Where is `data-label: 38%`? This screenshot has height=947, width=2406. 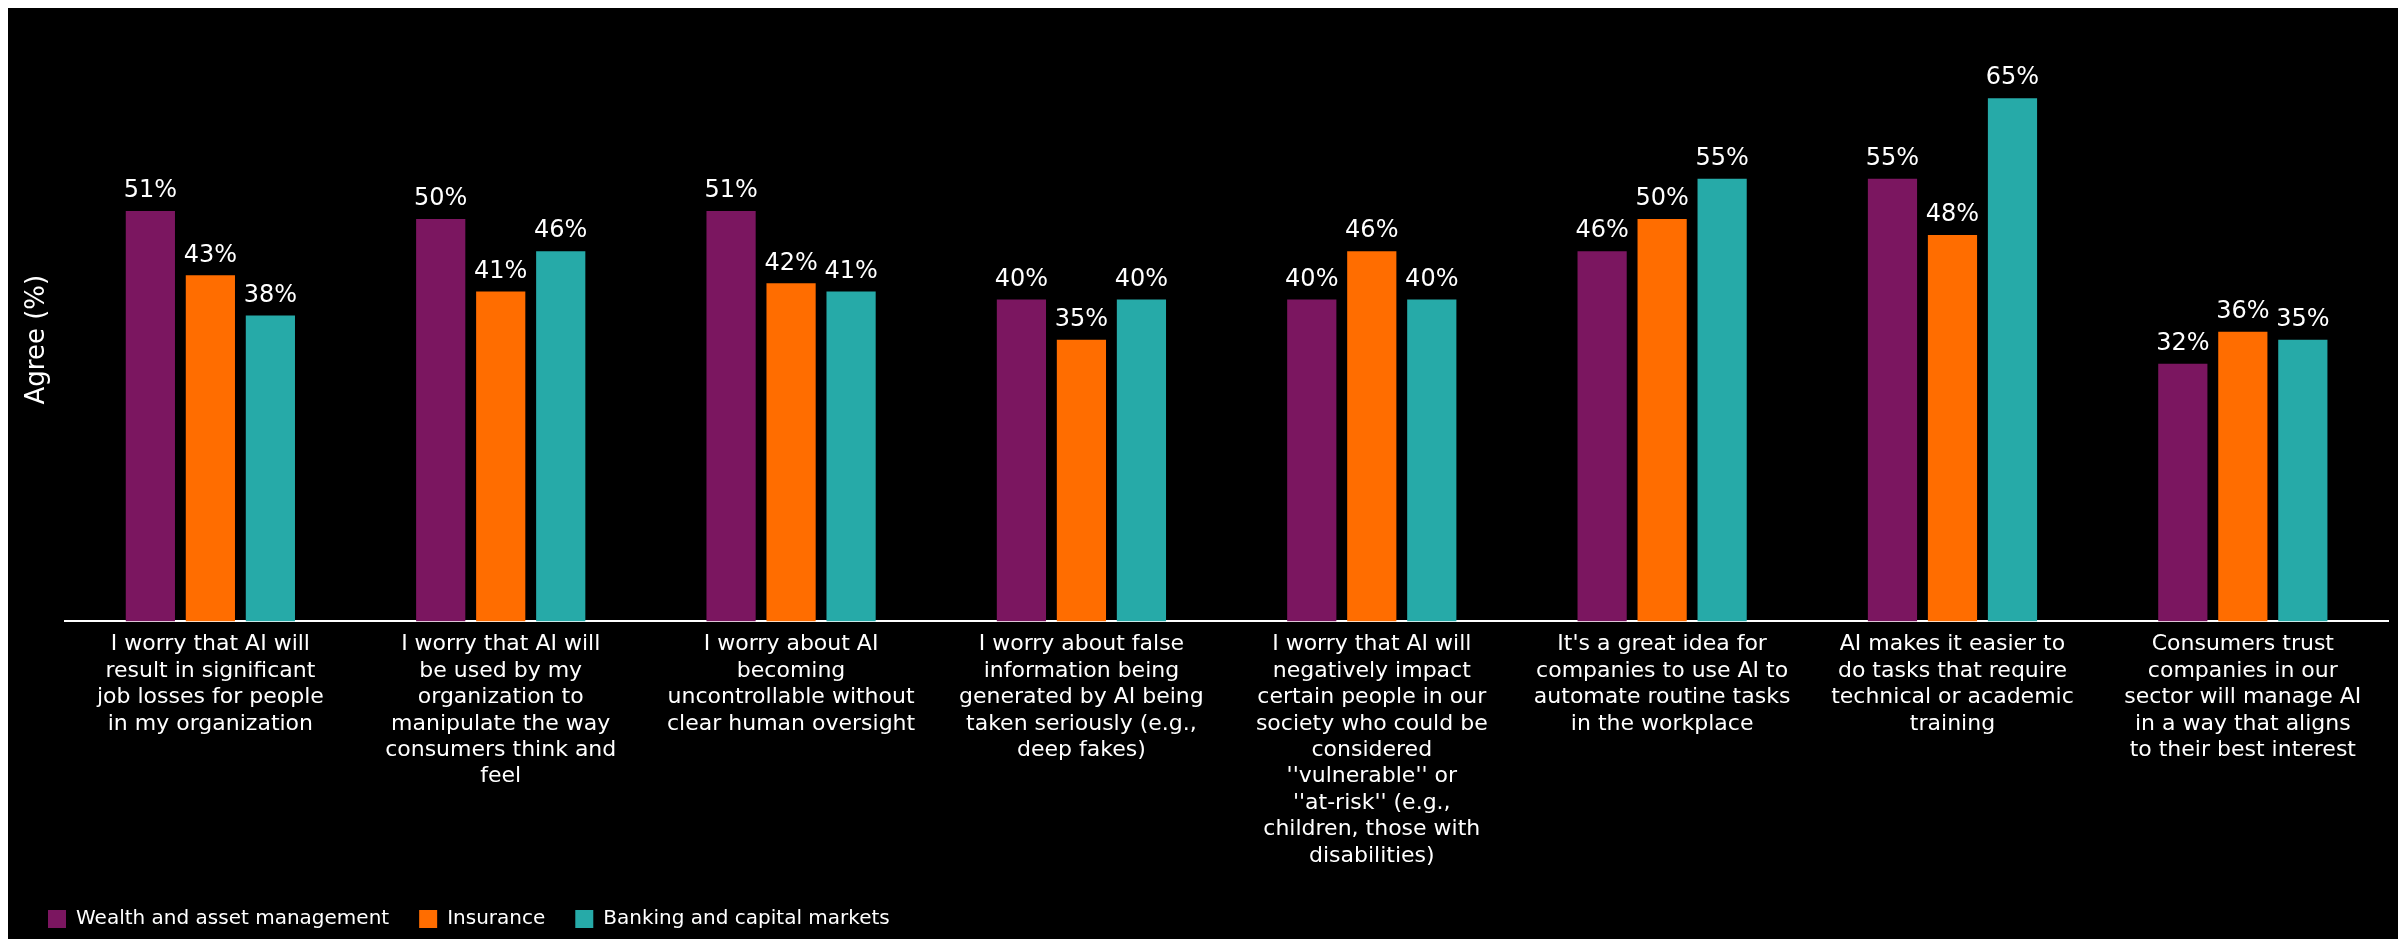
data-label: 38% is located at coordinates (270, 293).